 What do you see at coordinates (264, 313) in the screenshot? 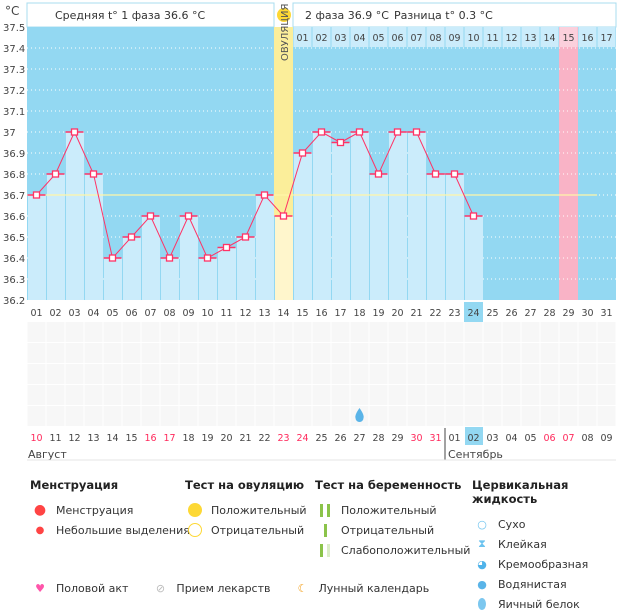
I see `cycle-day-label: 13` at bounding box center [264, 313].